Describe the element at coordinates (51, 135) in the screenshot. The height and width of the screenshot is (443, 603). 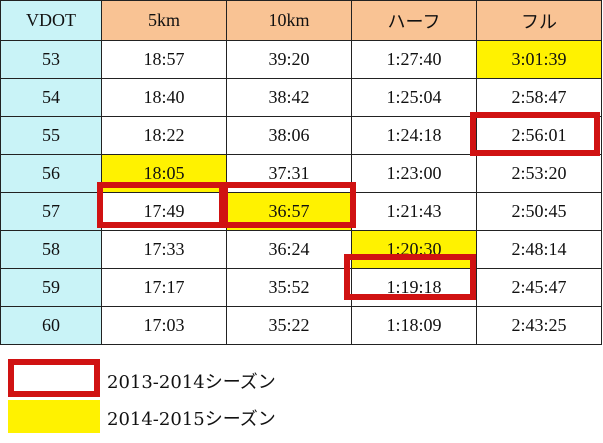
I see `vdot-cell: 55` at that location.